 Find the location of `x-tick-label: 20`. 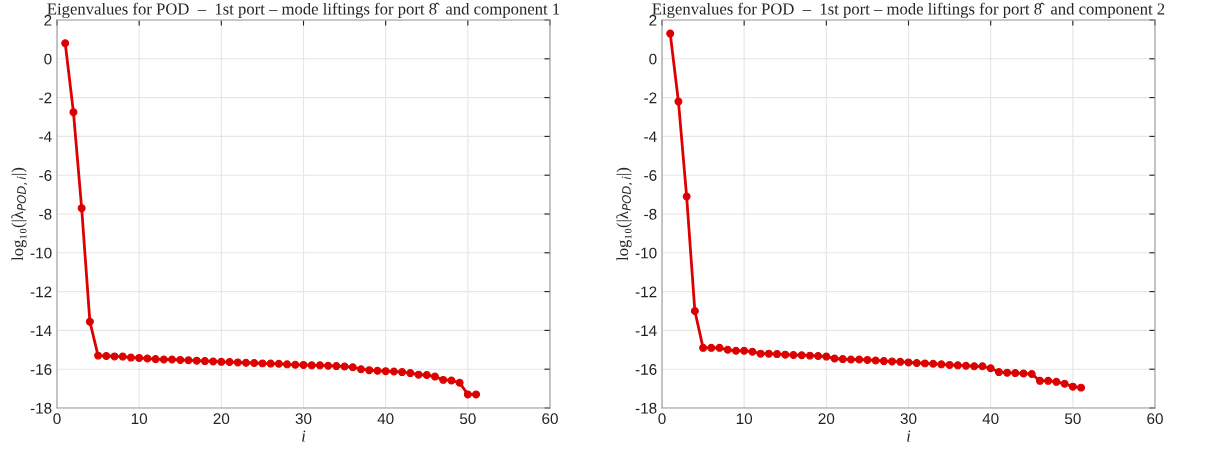

x-tick-label: 20 is located at coordinates (221, 419).